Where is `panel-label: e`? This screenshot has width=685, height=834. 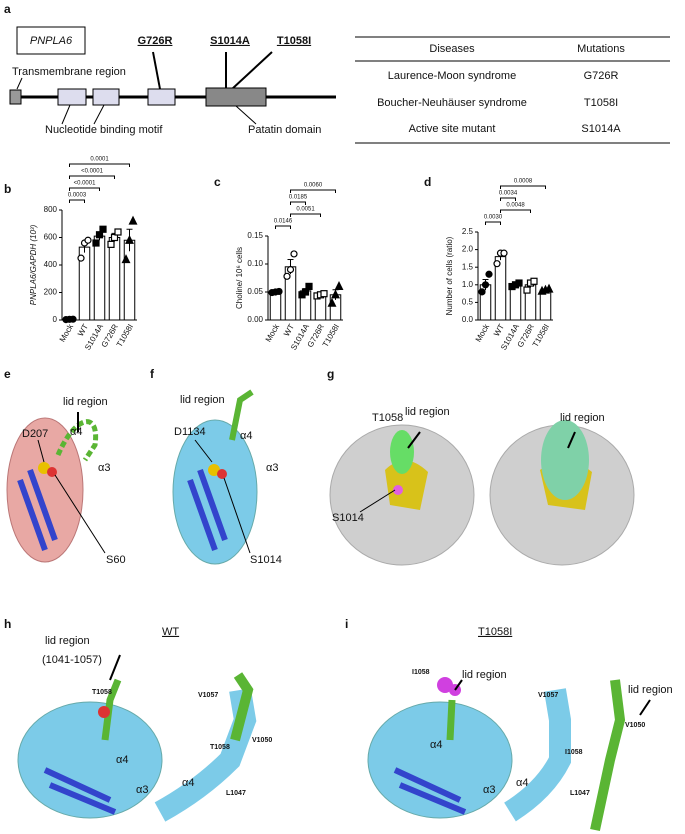 panel-label: e is located at coordinates (7, 374).